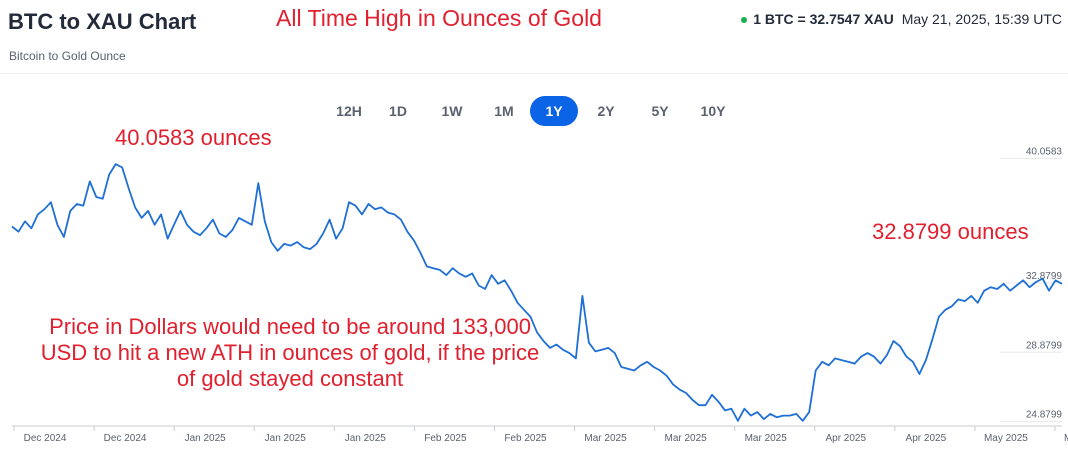  I want to click on annotation-high: 40.0583 ounces, so click(193, 137).